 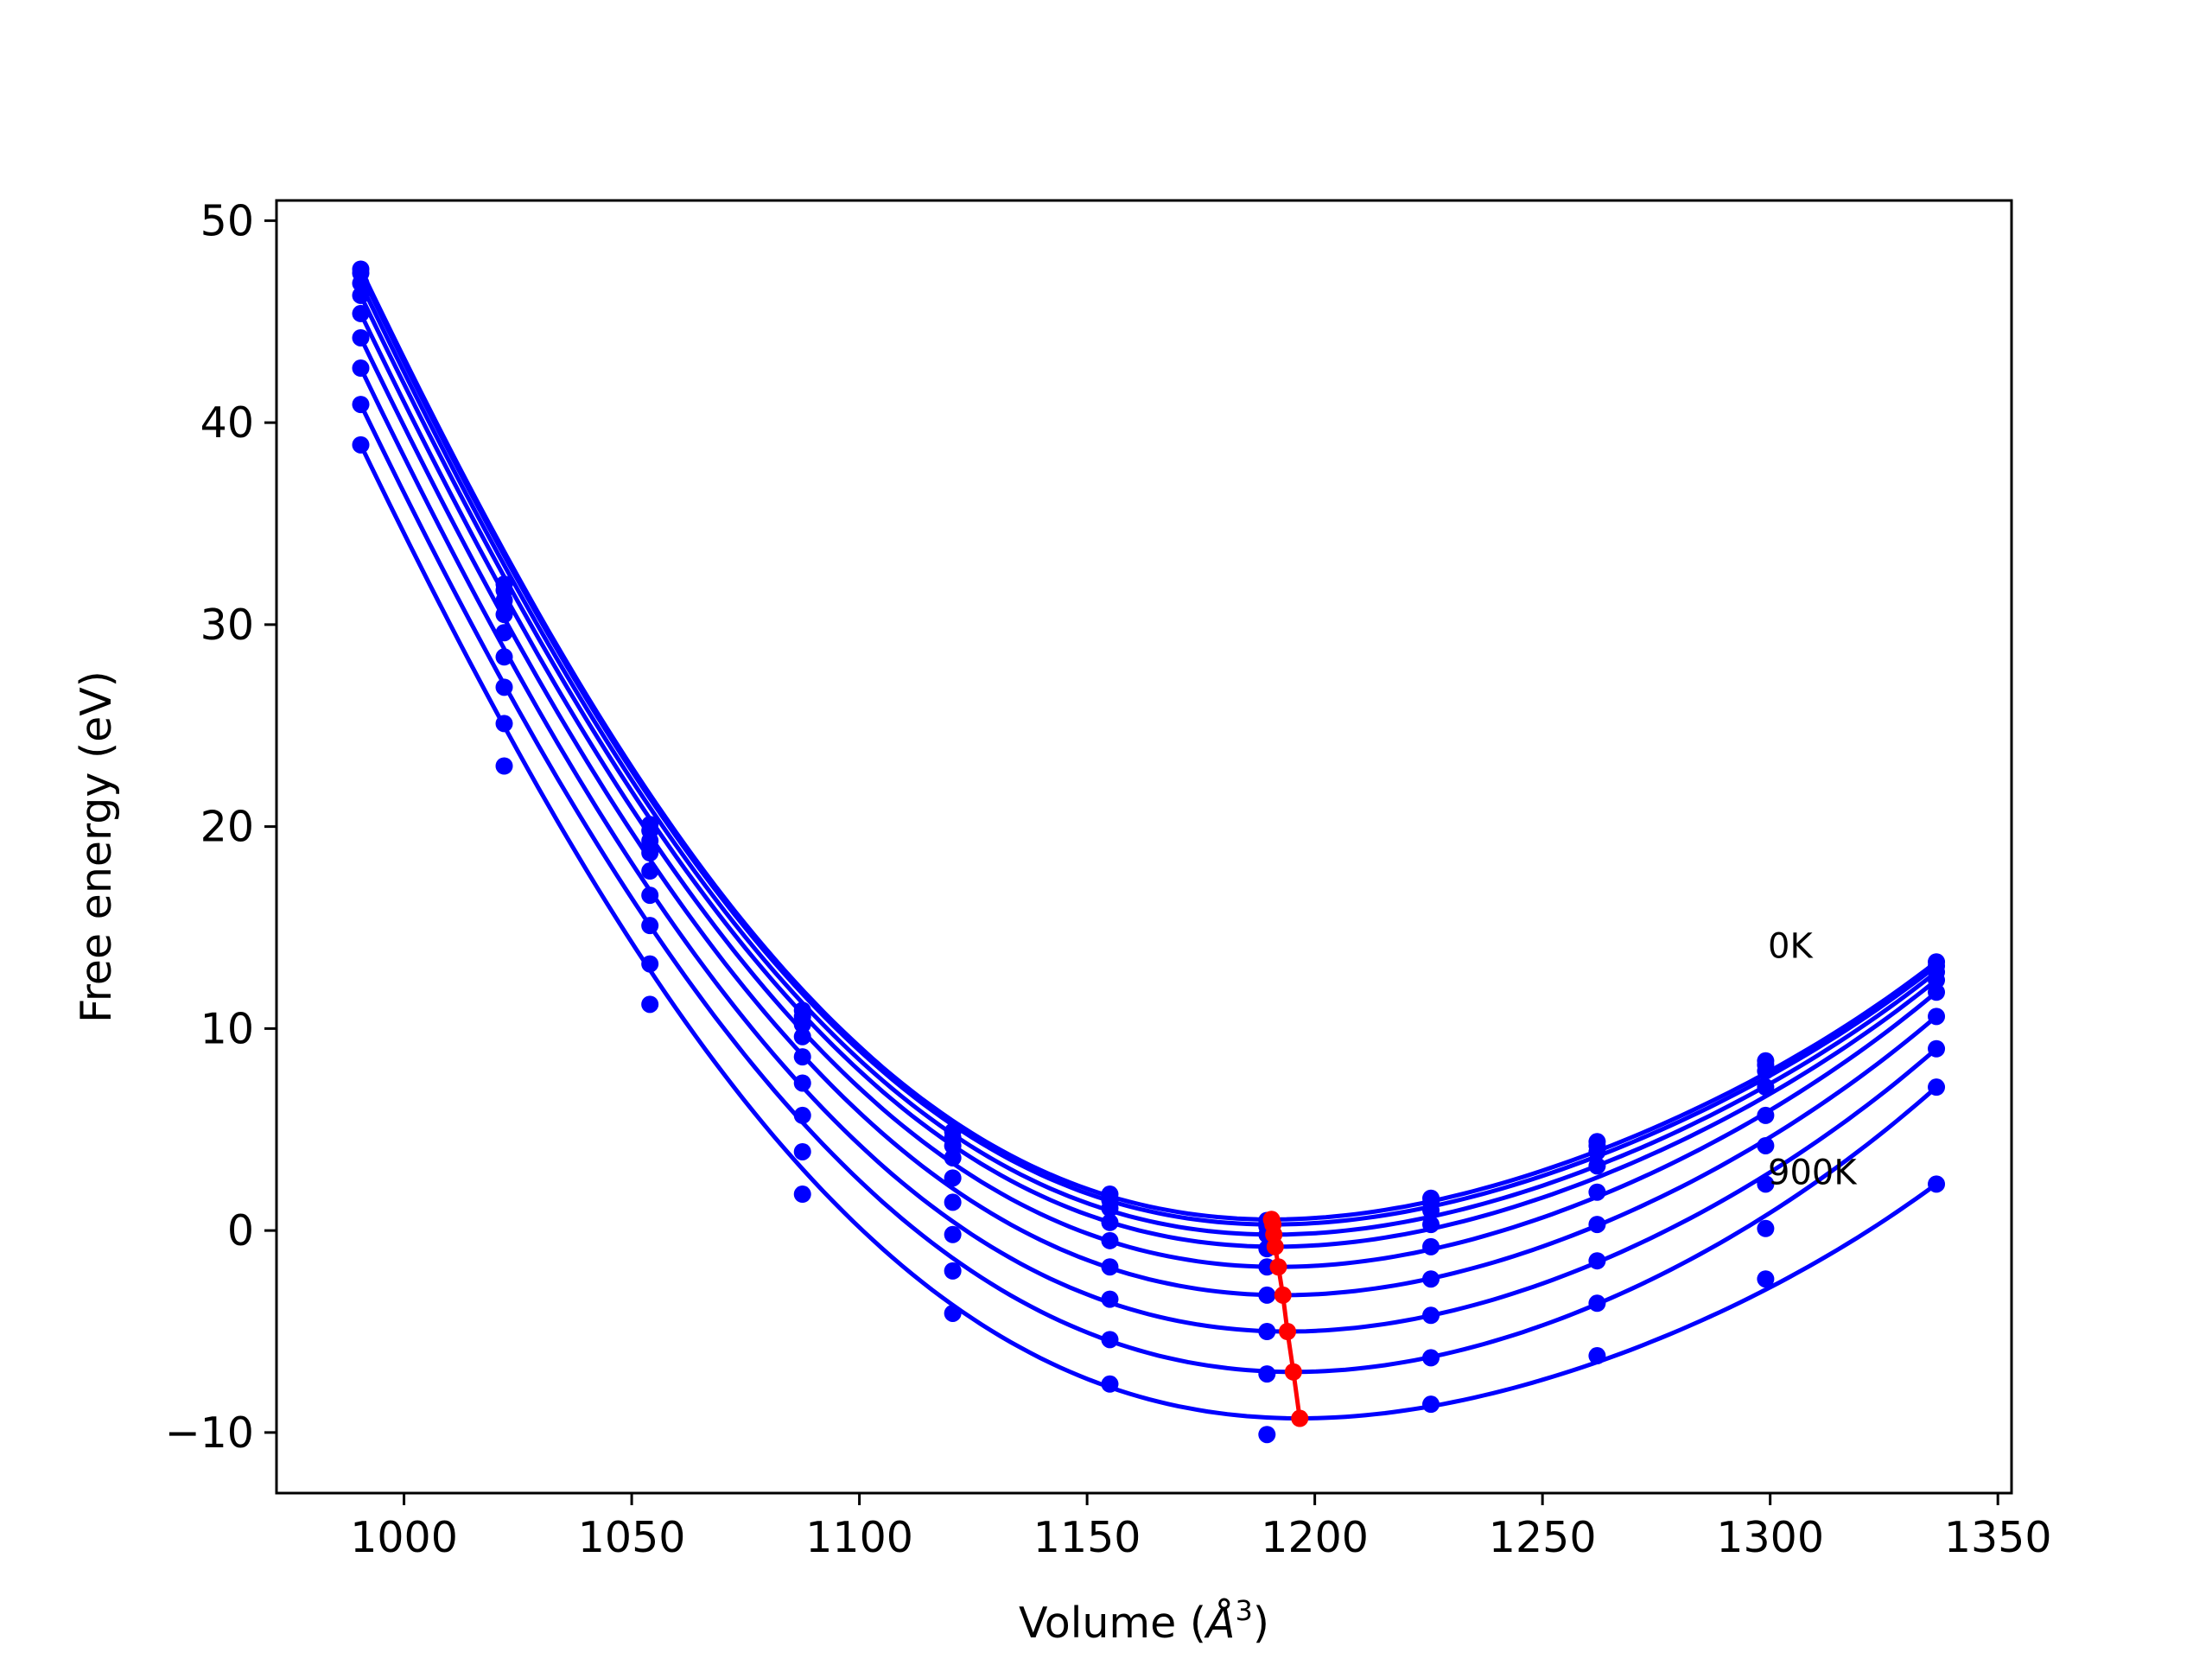 I want to click on x-tick-label: 1250, so click(x=1543, y=1537).